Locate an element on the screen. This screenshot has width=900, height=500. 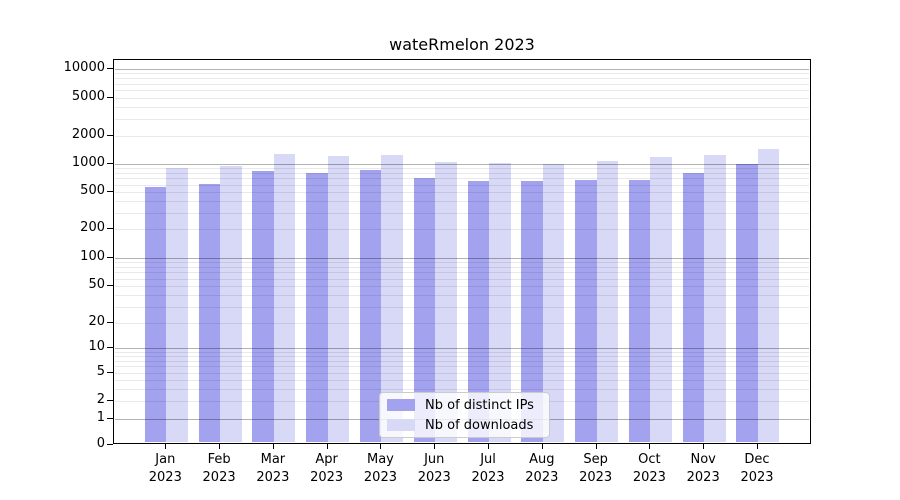
y-tick-label: 500 is located at coordinates (92, 190).